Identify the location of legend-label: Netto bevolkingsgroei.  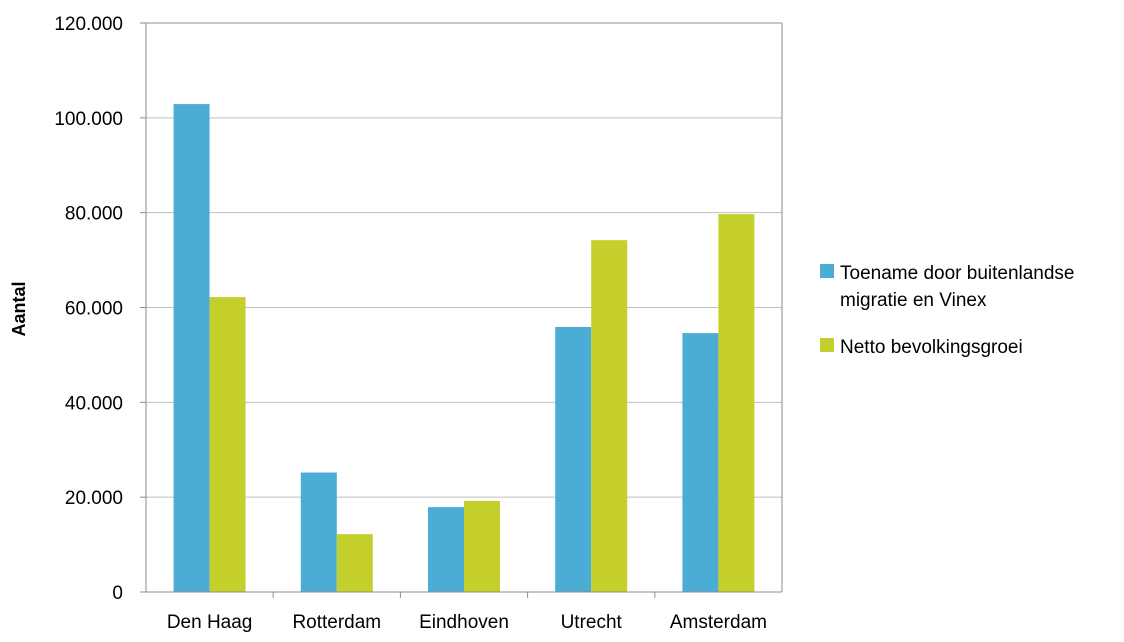
(931, 347).